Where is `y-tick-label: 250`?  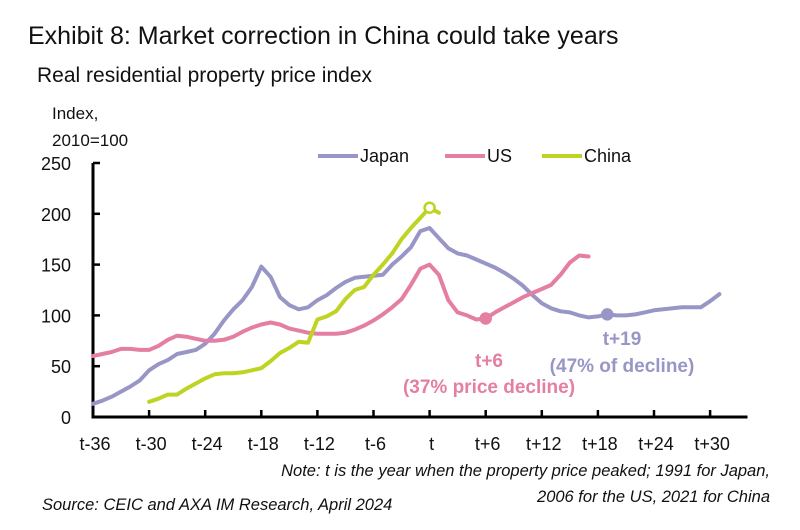
y-tick-label: 250 is located at coordinates (56, 164).